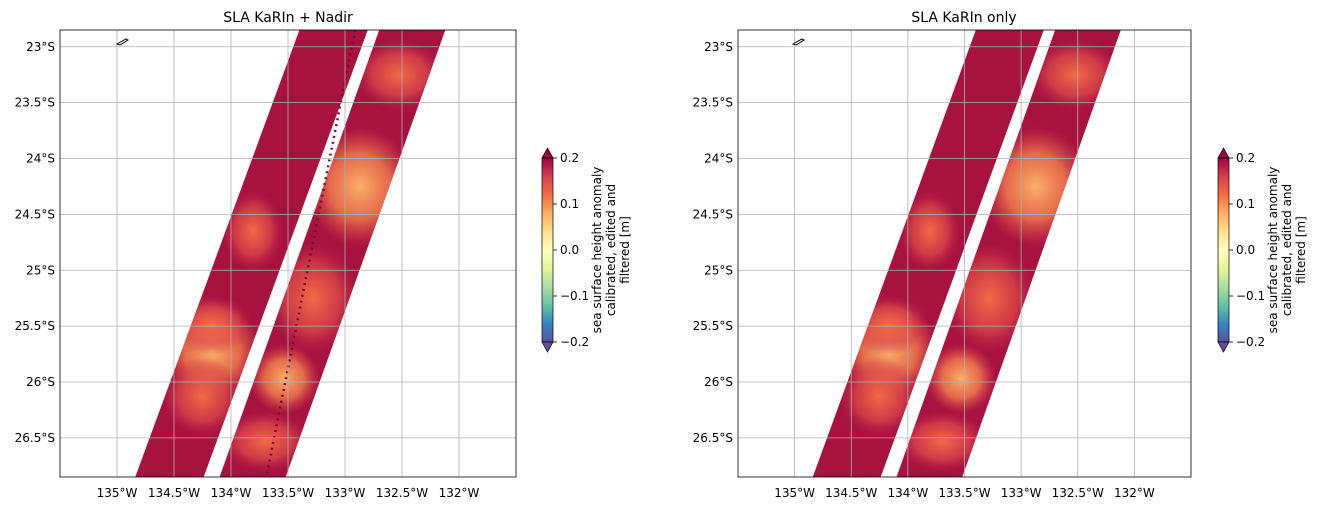 The width and height of the screenshot is (1334, 509). Describe the element at coordinates (963, 18) in the screenshot. I see `chart-title: SLA KaRIn only` at that location.